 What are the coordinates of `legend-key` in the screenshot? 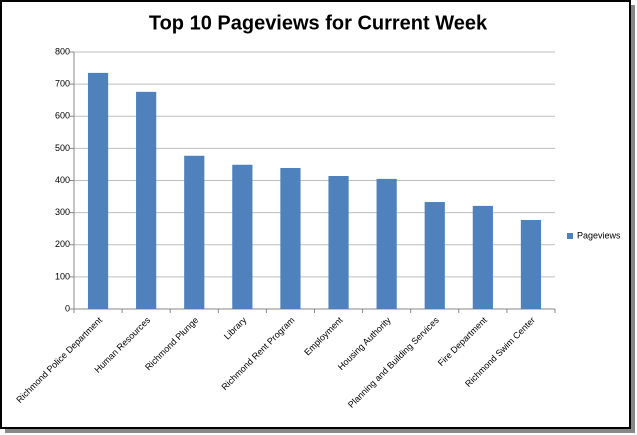 It's located at (570, 236).